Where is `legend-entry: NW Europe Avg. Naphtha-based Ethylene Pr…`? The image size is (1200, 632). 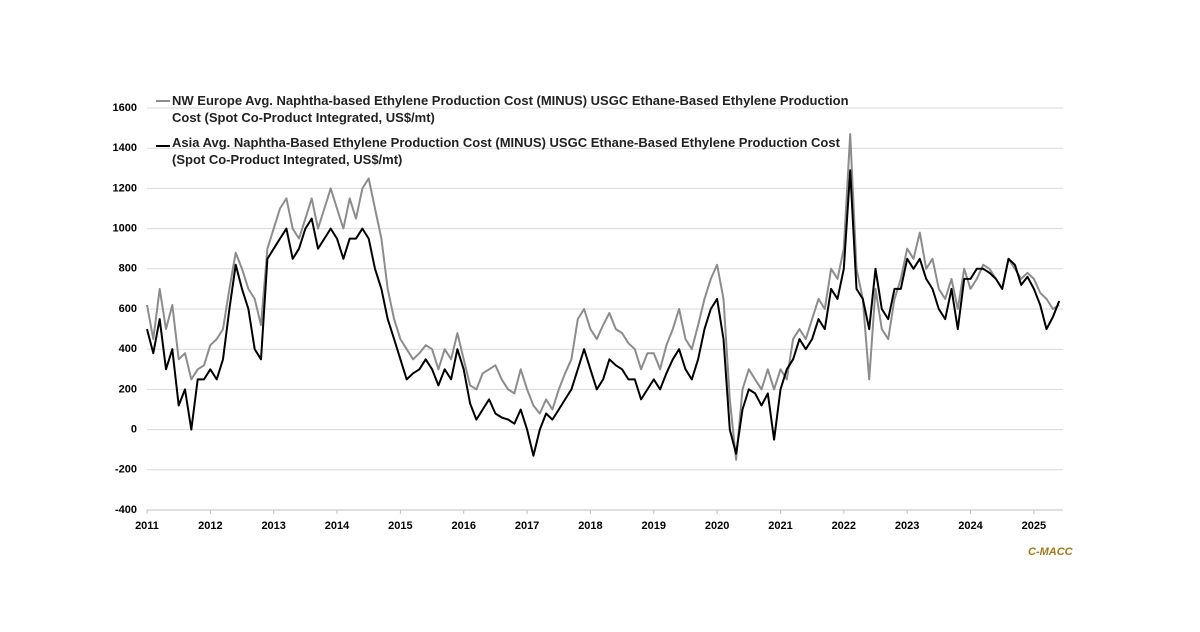
legend-entry: NW Europe Avg. Naphtha-based Ethylene Pr… is located at coordinates (510, 109).